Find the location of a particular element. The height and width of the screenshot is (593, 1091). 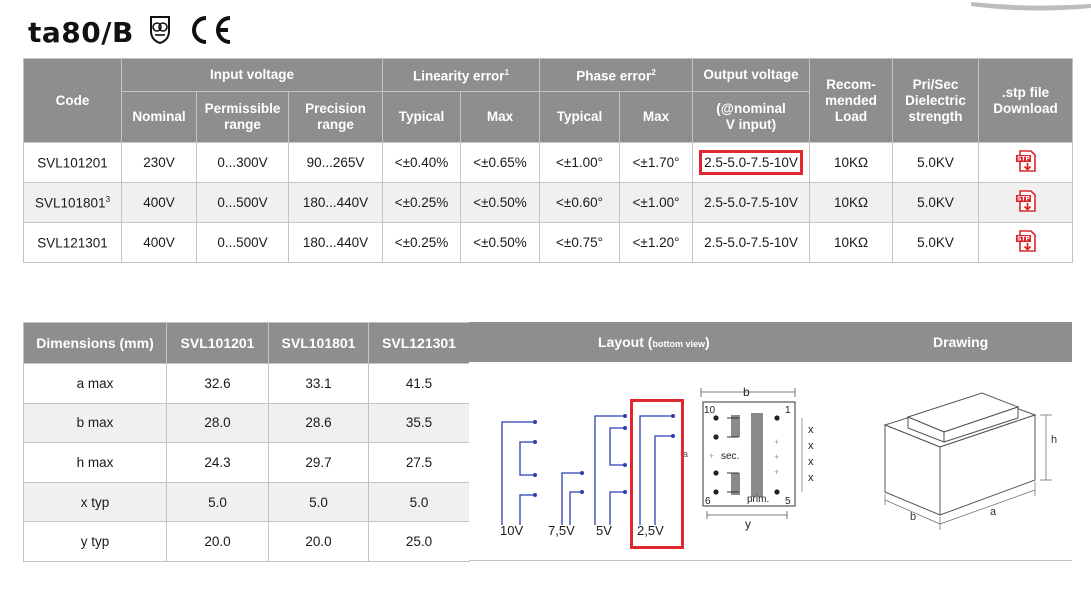

svg-text: 10 is located at coordinates (710, 410).